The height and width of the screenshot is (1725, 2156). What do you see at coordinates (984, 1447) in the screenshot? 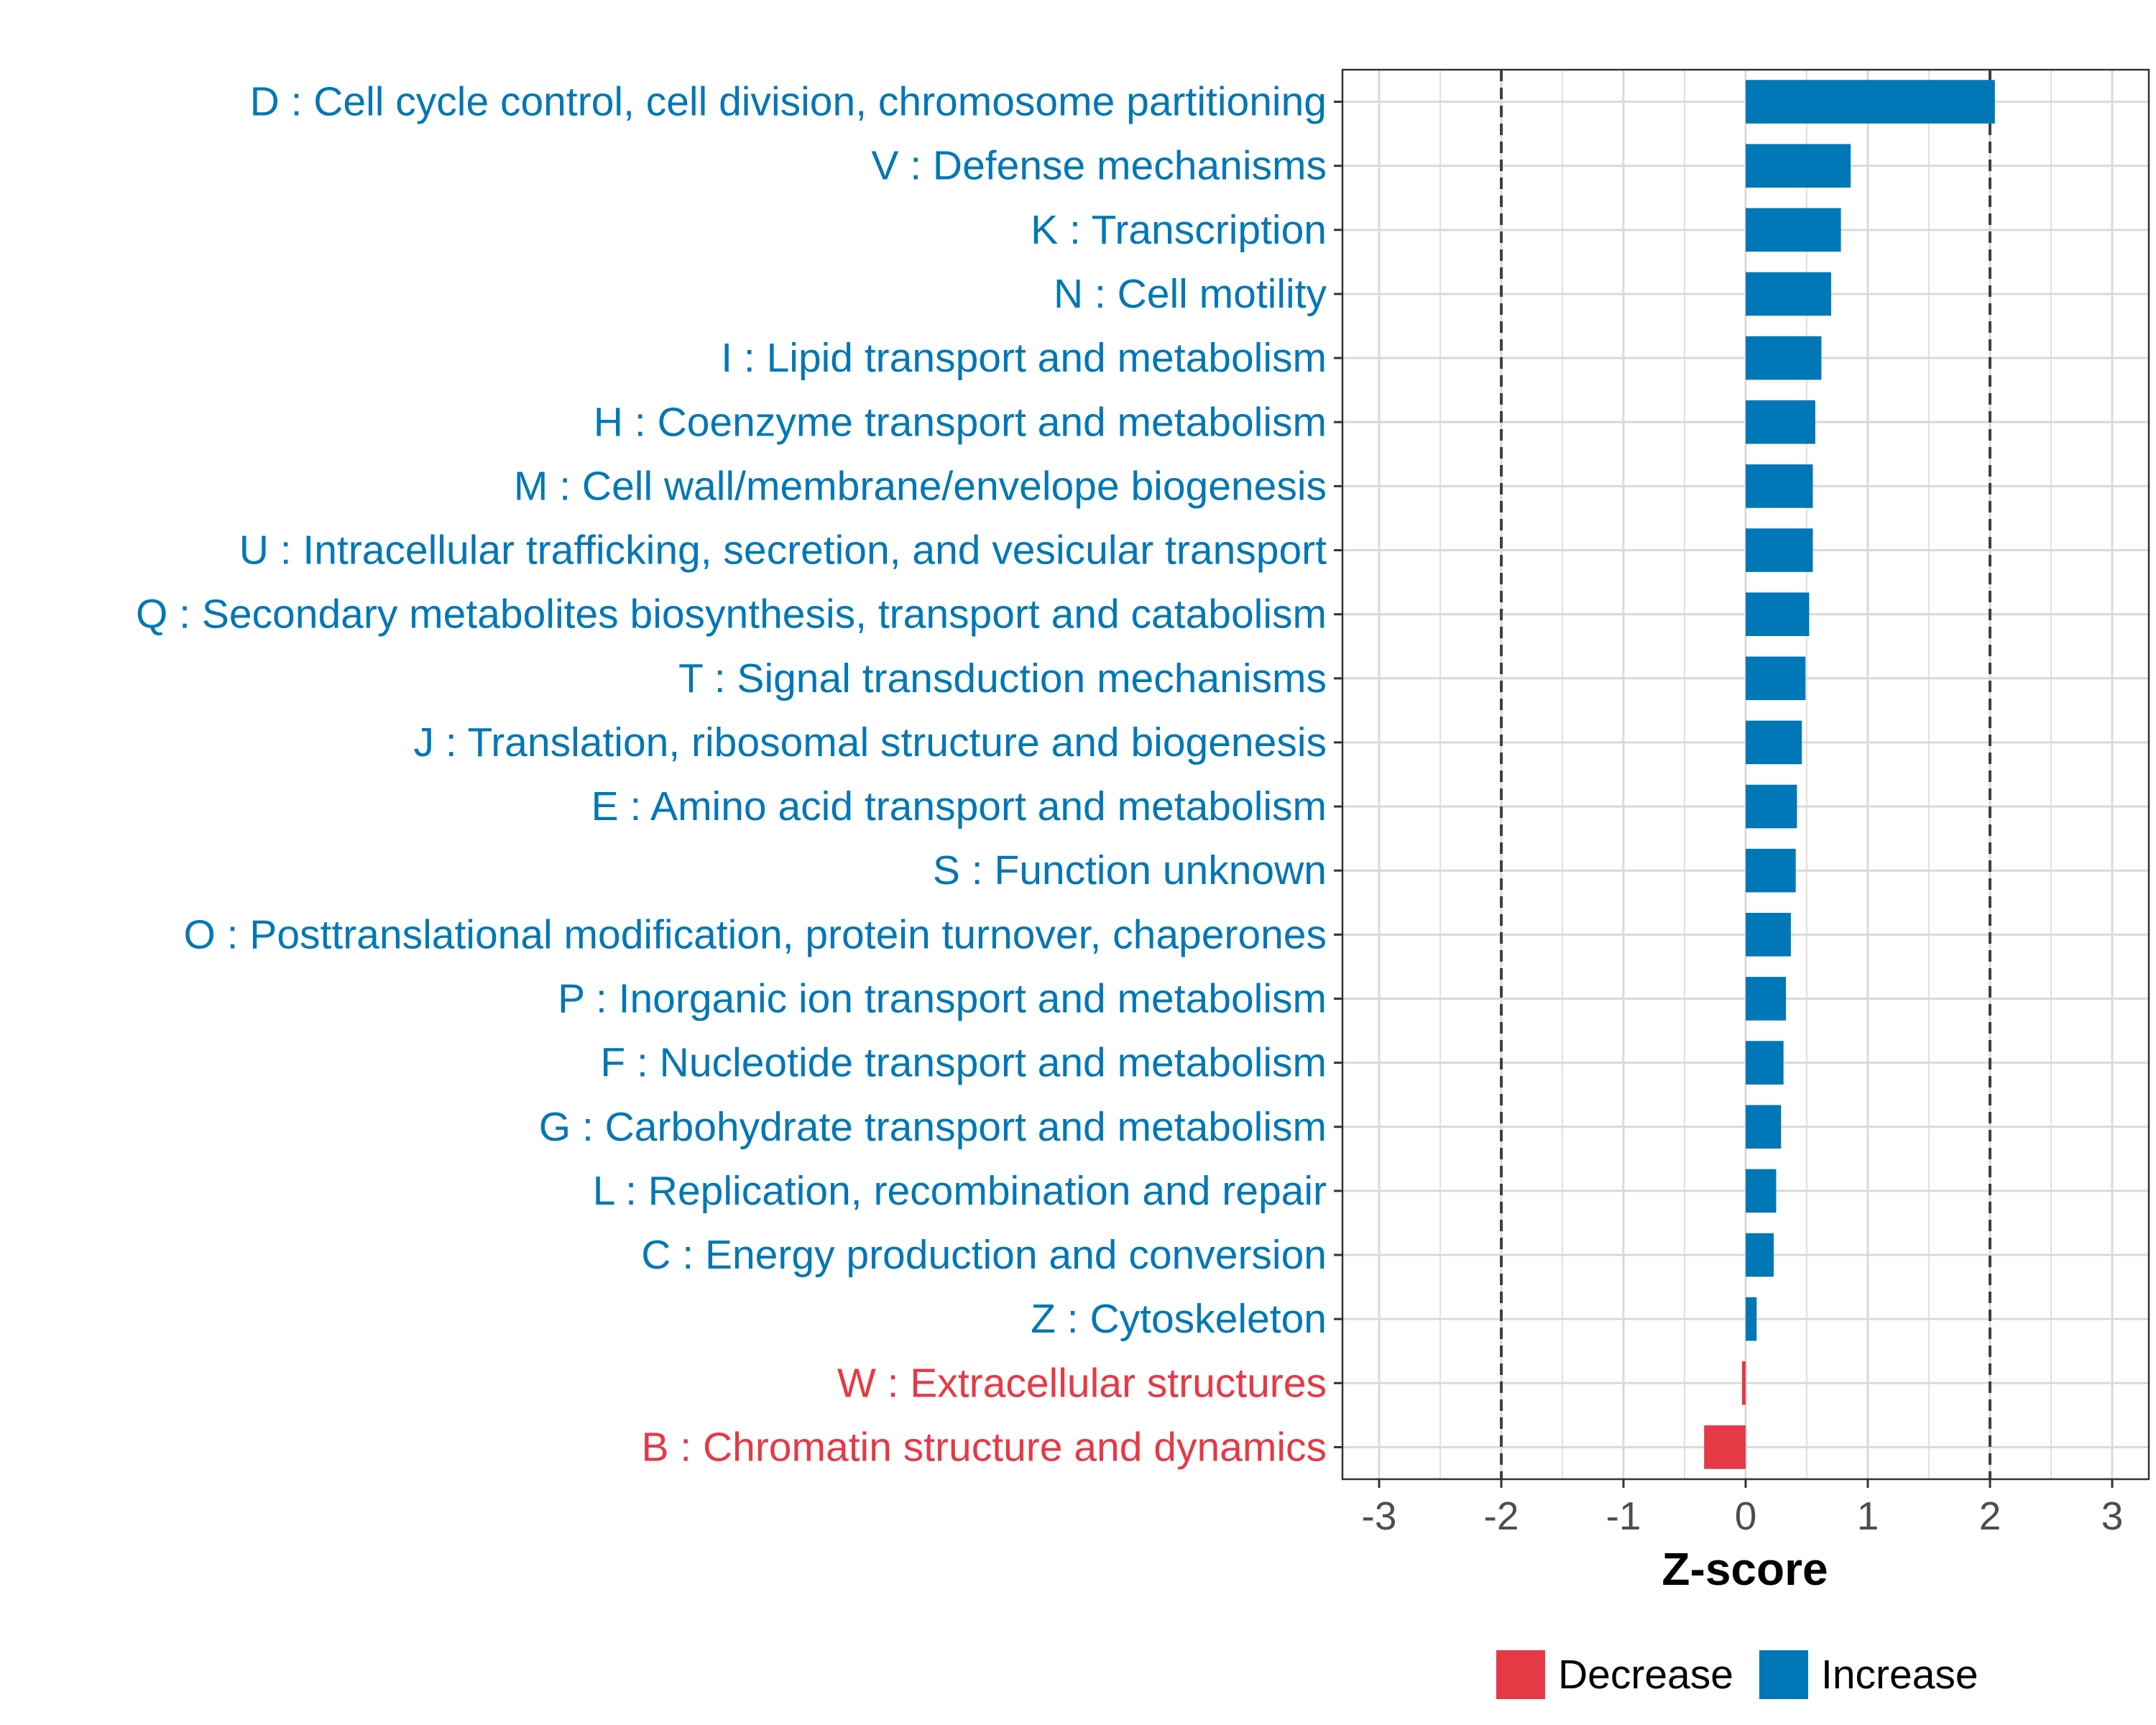
I see `category-label: B : Chromatin structure and dynamics` at bounding box center [984, 1447].